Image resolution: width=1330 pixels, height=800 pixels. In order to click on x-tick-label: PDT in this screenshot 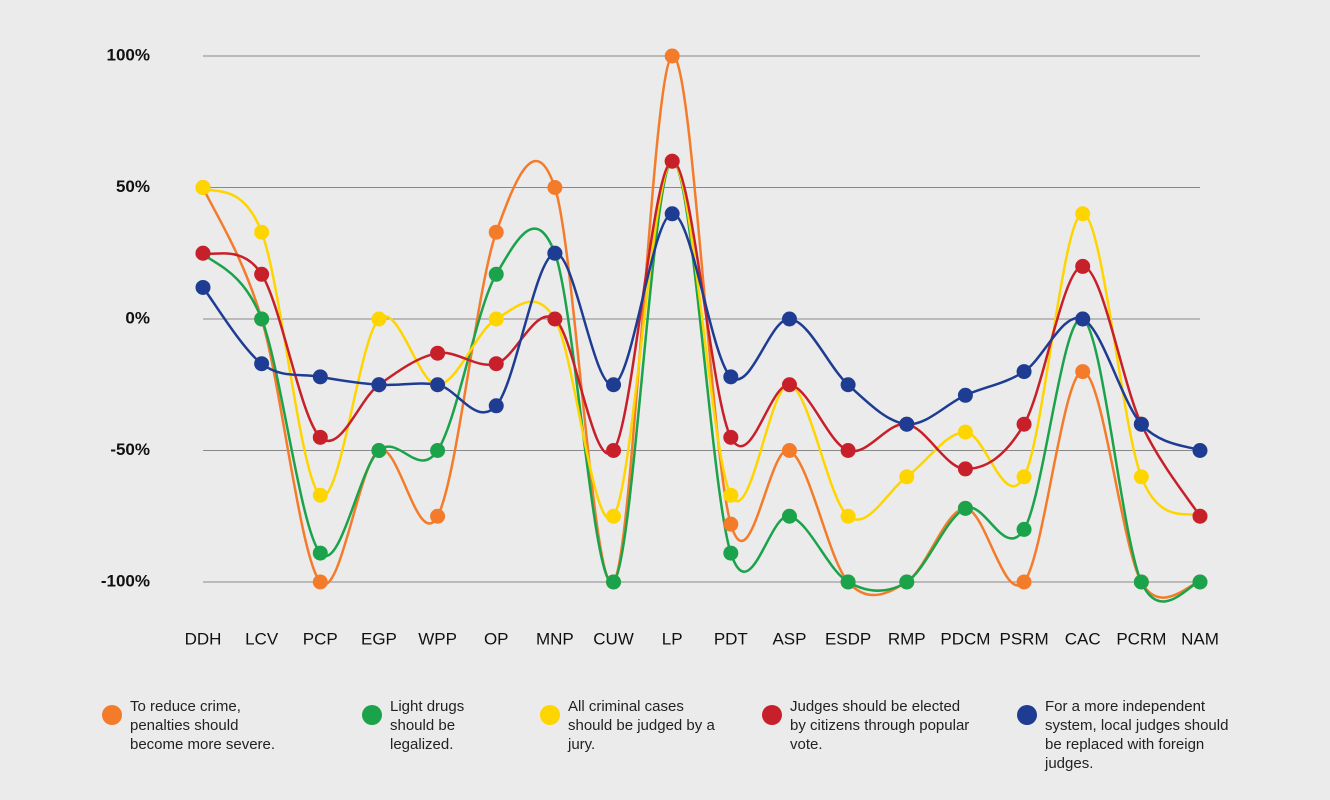, I will do `click(731, 638)`.